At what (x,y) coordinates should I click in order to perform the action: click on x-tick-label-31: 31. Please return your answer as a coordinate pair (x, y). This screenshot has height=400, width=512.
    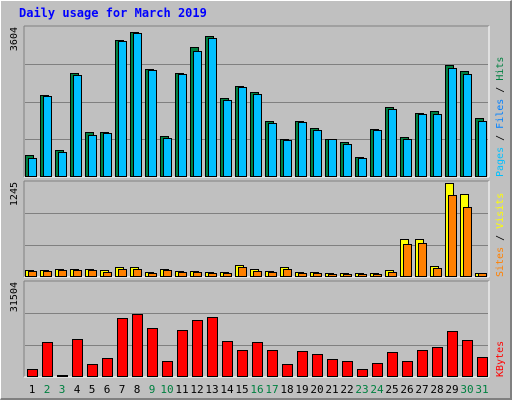
    Looking at the image, I should click on (481, 389).